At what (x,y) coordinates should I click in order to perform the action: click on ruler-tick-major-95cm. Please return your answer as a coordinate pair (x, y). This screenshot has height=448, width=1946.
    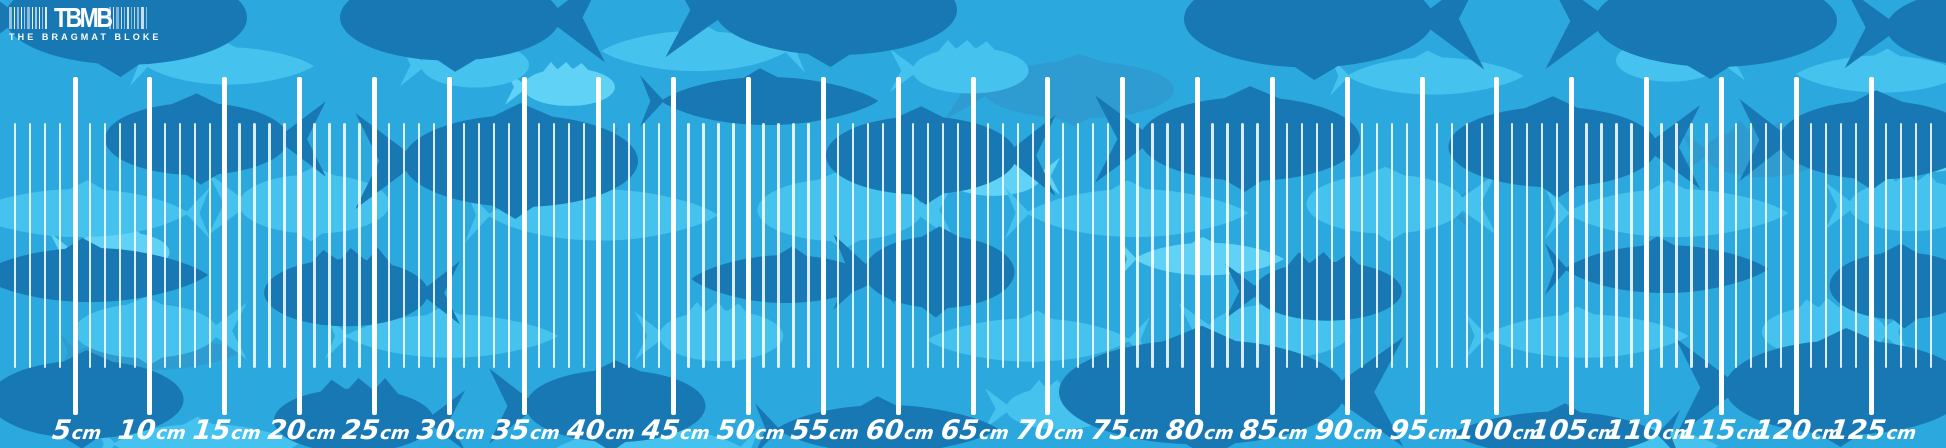
    Looking at the image, I should click on (1422, 246).